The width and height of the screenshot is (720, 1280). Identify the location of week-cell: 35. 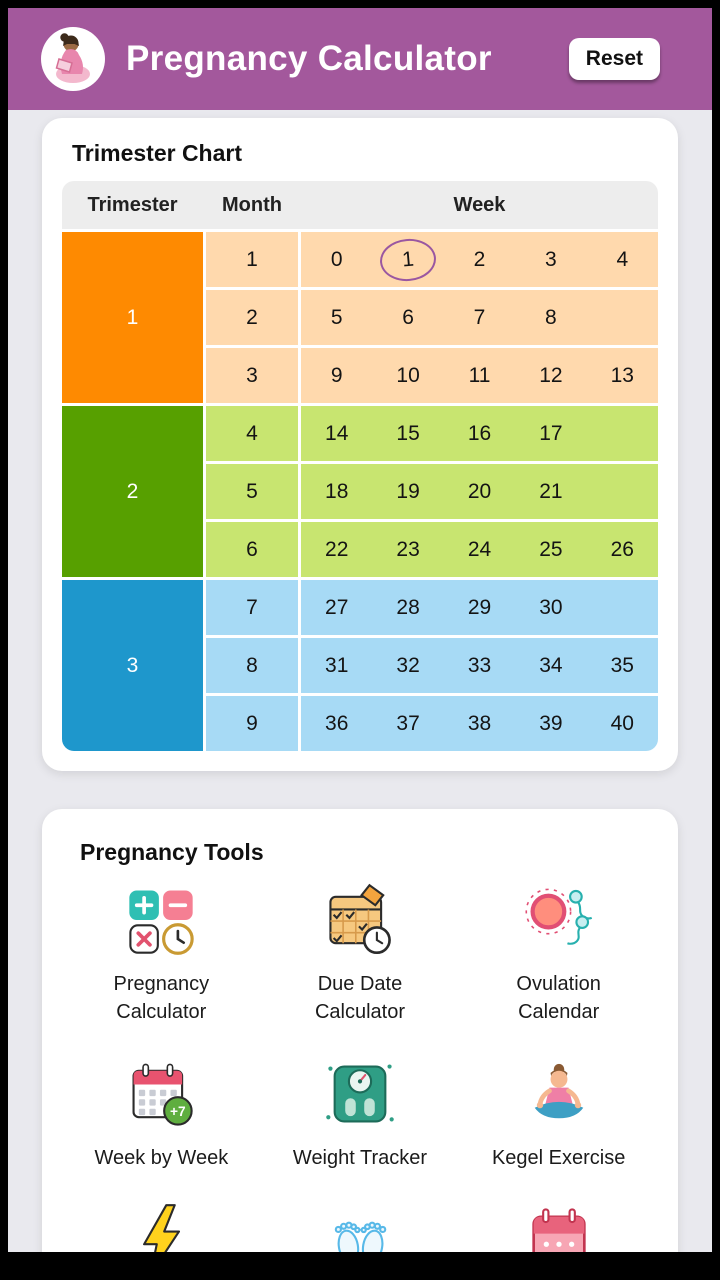
(622, 665).